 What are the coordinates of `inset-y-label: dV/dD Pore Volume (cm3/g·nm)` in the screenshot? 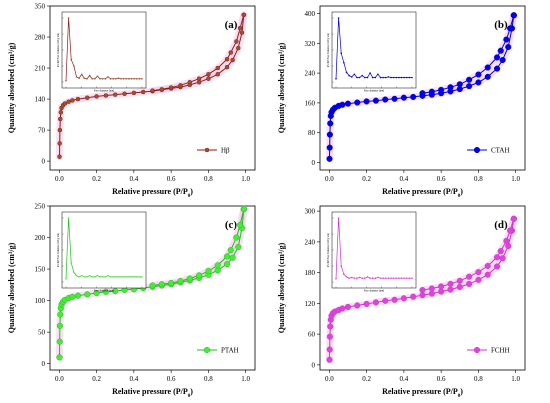 It's located at (58, 250).